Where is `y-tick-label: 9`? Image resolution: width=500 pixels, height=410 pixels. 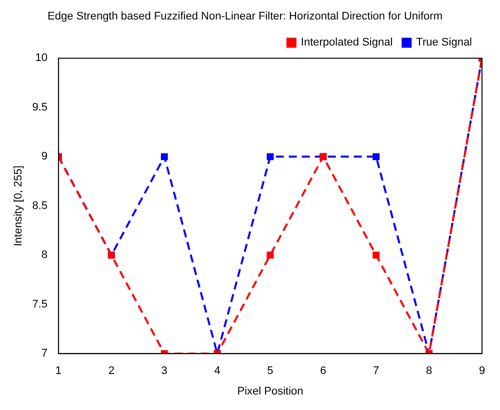
y-tick-label: 9 is located at coordinates (44, 156).